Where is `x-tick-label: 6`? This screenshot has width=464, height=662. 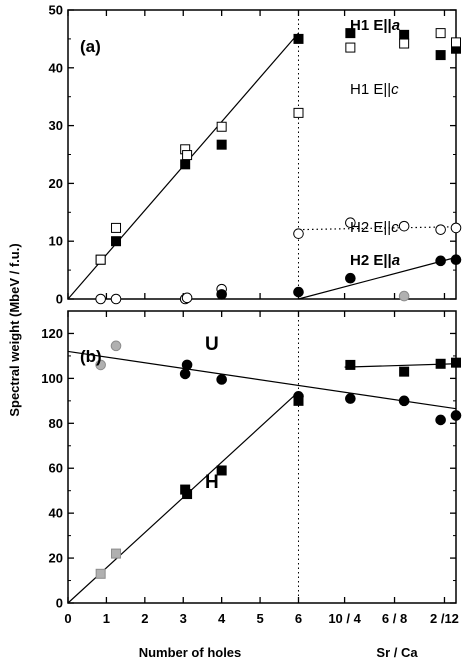
x-tick-label: 6 is located at coordinates (298, 618).